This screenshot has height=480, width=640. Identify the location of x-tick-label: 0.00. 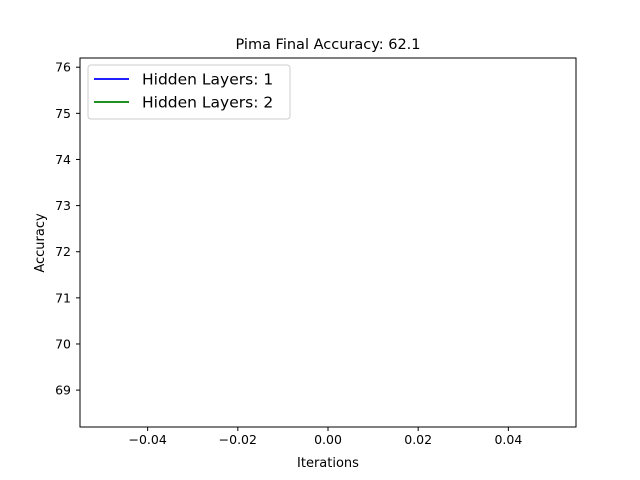
(328, 439).